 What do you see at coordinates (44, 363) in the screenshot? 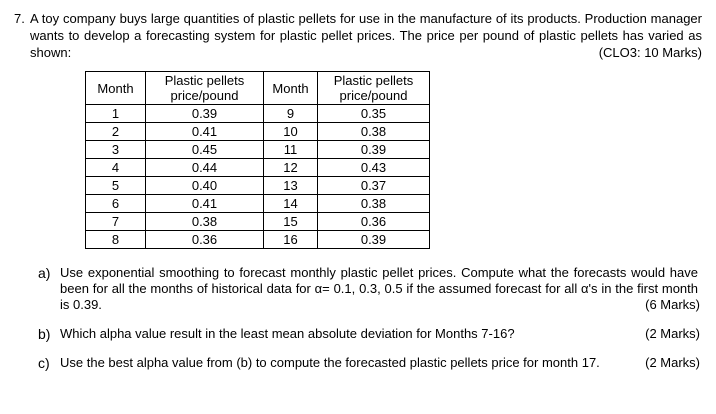
I see `part-c-label: c)` at bounding box center [44, 363].